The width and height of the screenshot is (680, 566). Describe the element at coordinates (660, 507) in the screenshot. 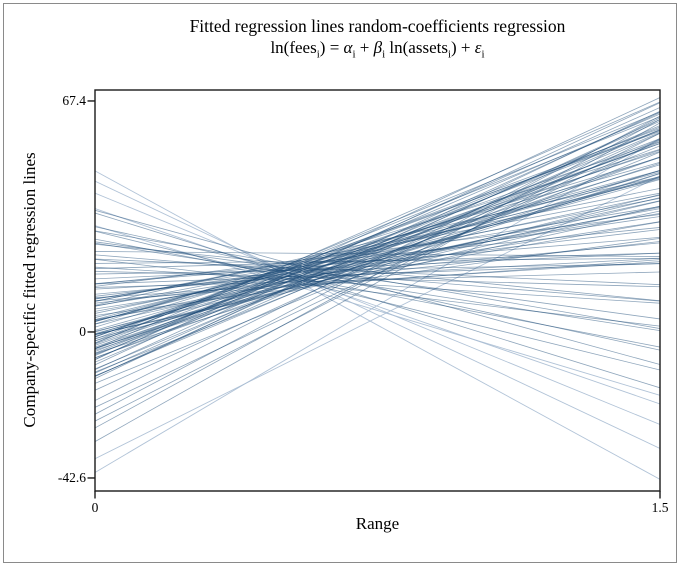

I see `x-tick-label: 1.5` at that location.